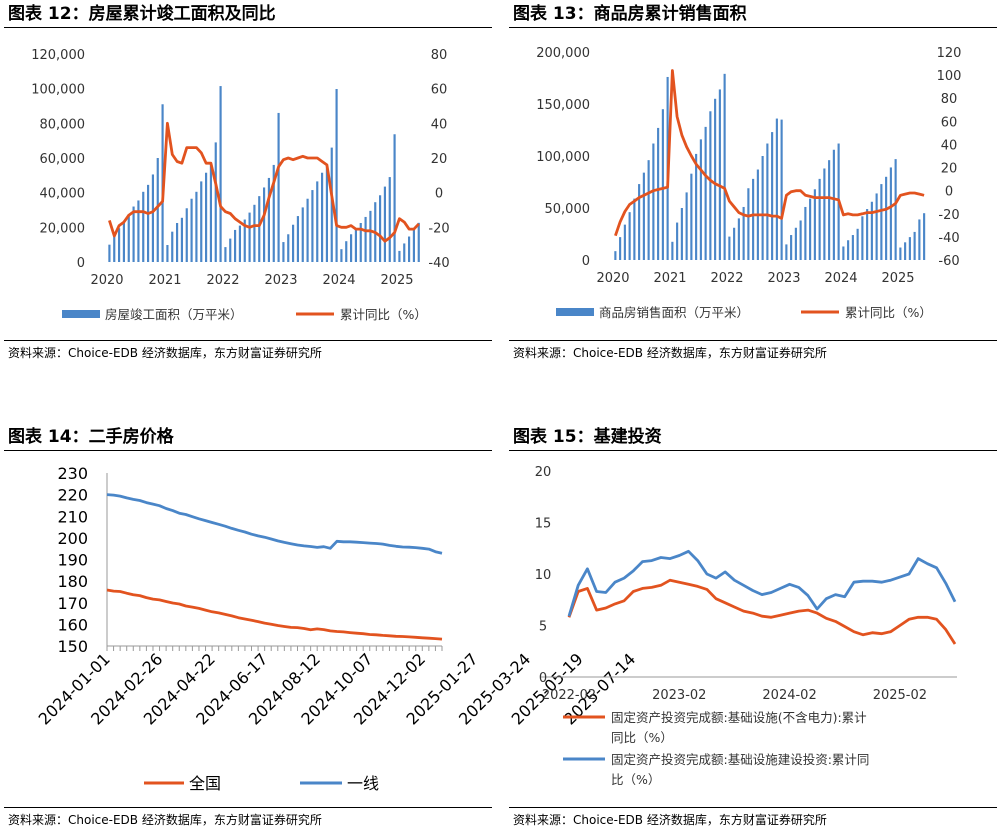 Image resolution: width=997 pixels, height=833 pixels. I want to click on y-tick-label: 50,000, so click(568, 209).